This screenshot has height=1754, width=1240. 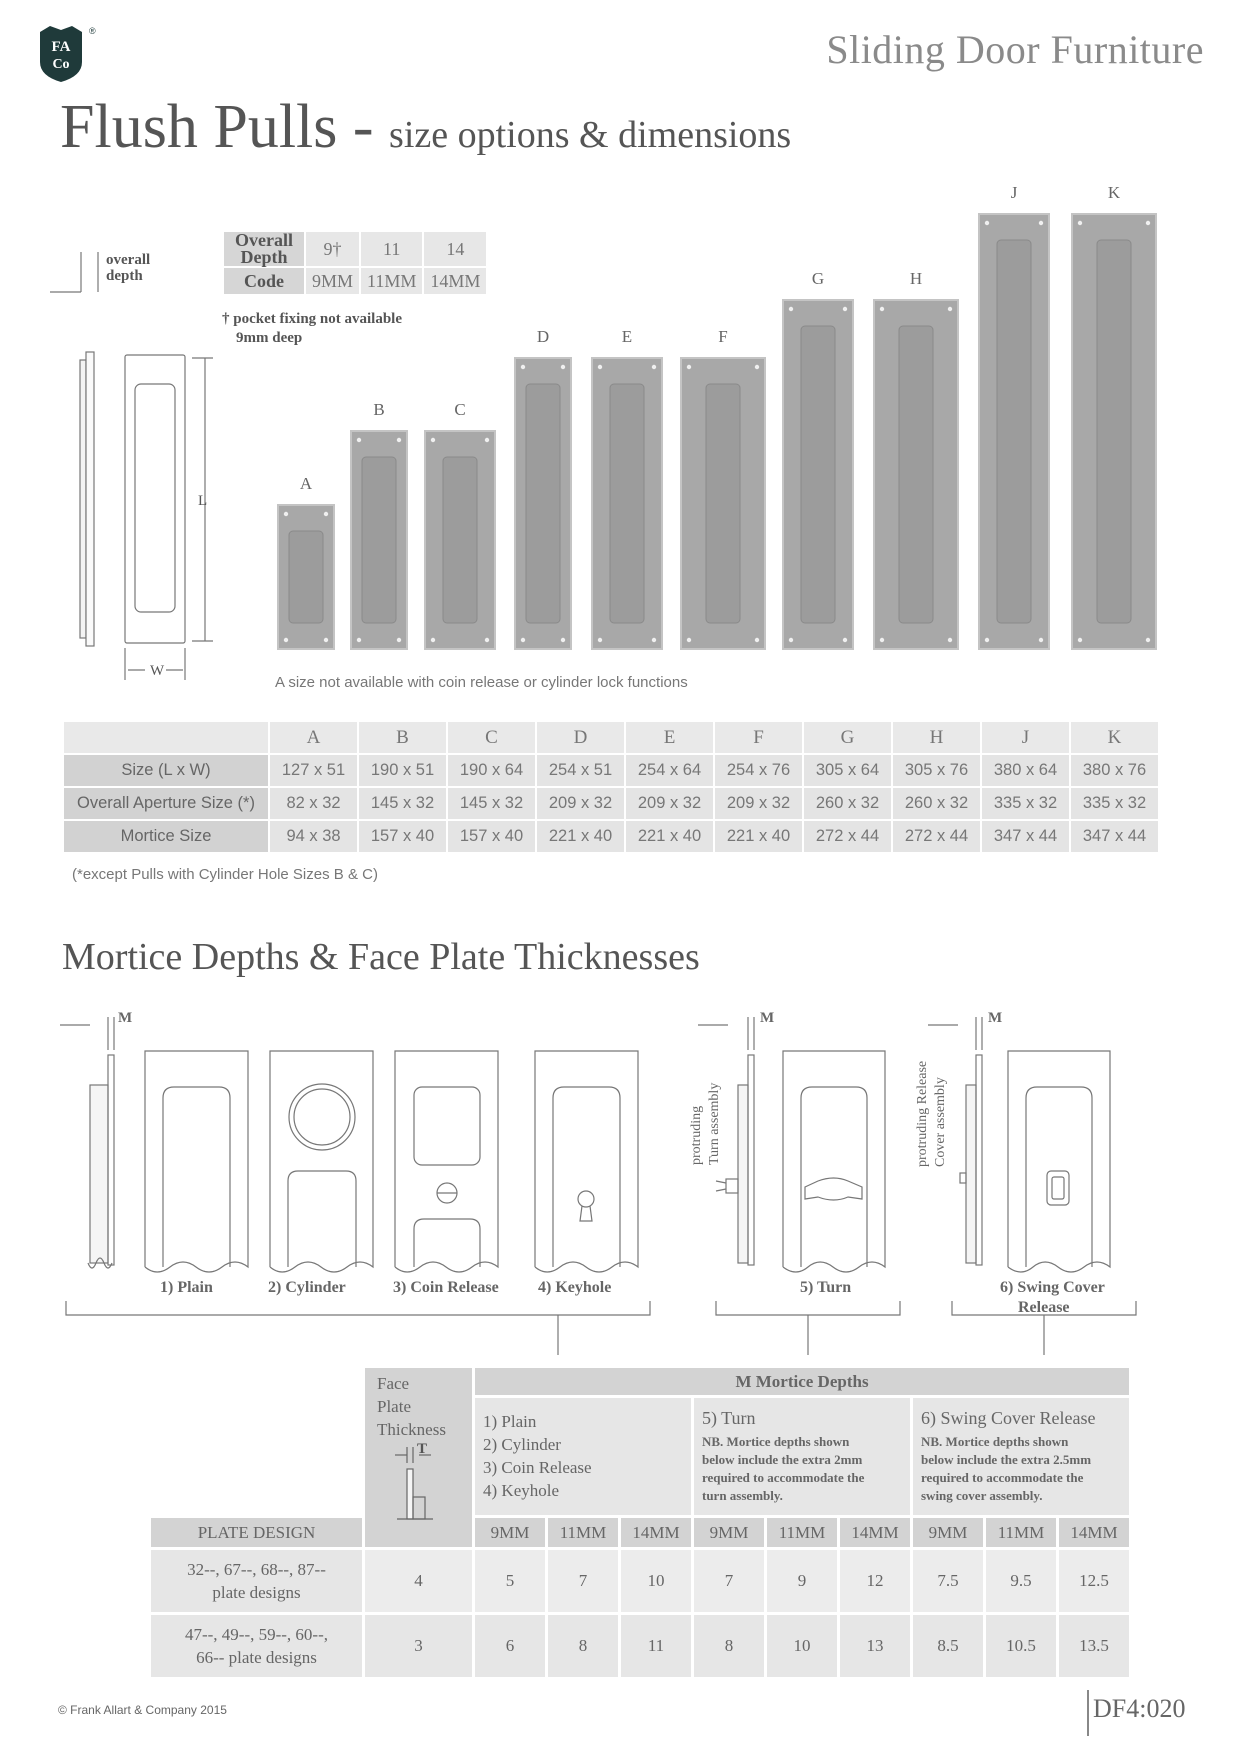 I want to click on profile-plain-group, so click(x=87, y=1143).